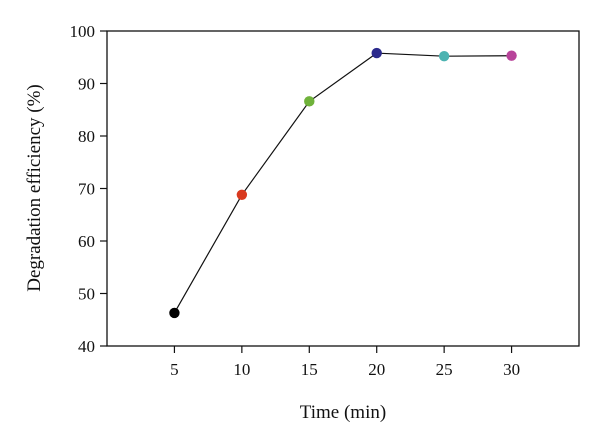 This screenshot has width=600, height=441. Describe the element at coordinates (343, 412) in the screenshot. I see `x-axis-title: Time (min)` at that location.